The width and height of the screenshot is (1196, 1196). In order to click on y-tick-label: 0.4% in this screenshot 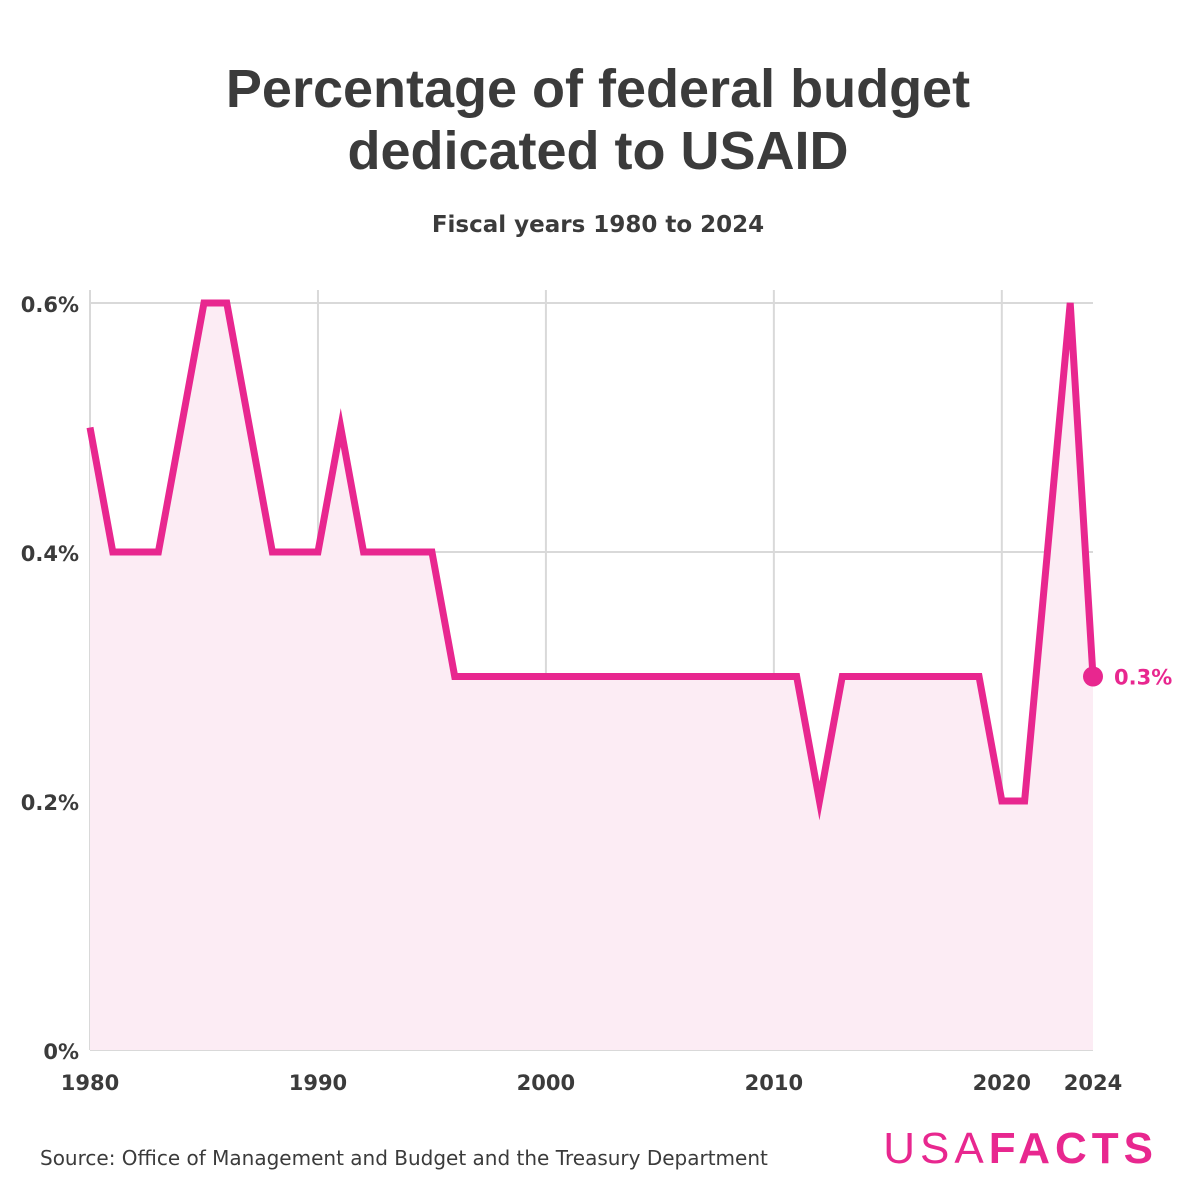, I will do `click(50, 554)`.